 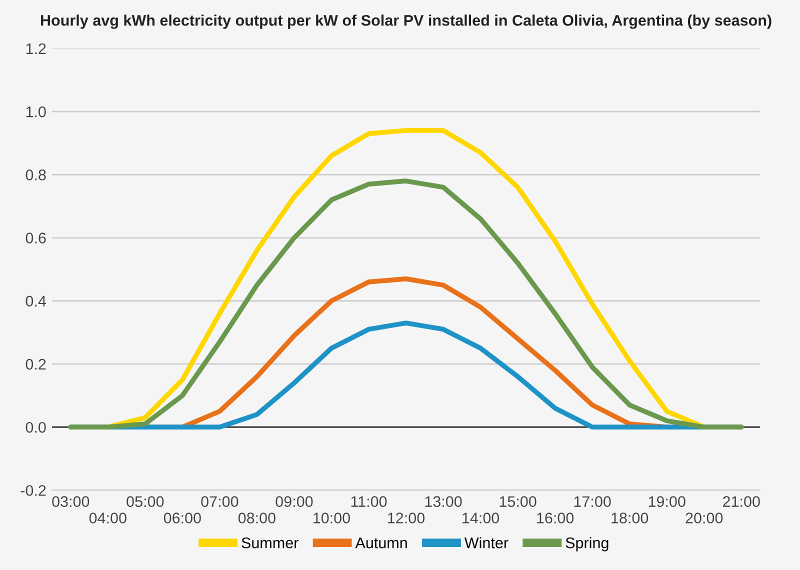 What do you see at coordinates (381, 543) in the screenshot?
I see `legend-label: Autumn` at bounding box center [381, 543].